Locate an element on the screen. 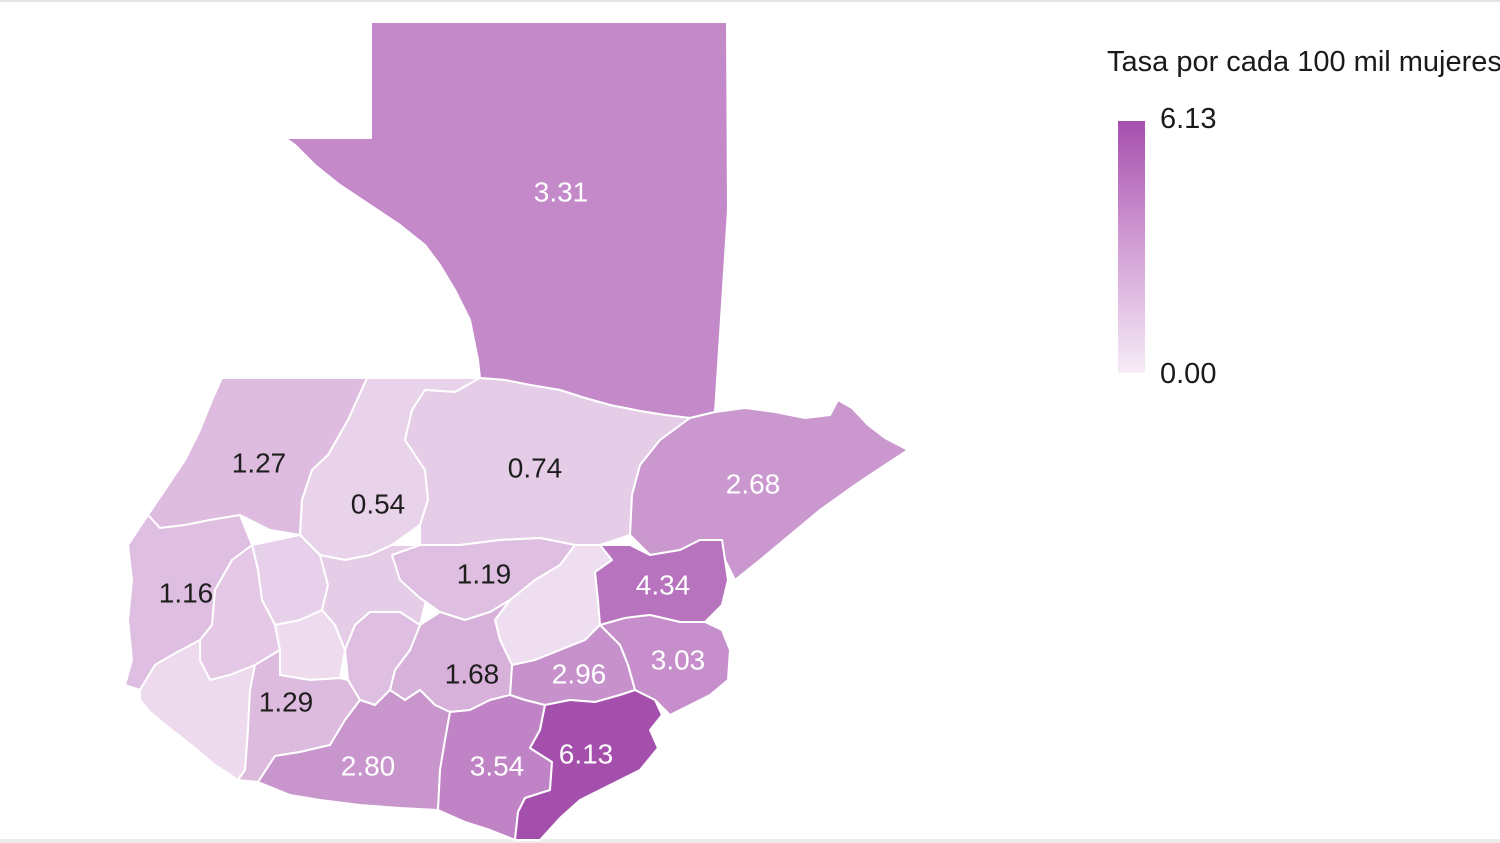 Image resolution: width=1500 pixels, height=843 pixels. legend-min-label: 0.00 is located at coordinates (1188, 374).